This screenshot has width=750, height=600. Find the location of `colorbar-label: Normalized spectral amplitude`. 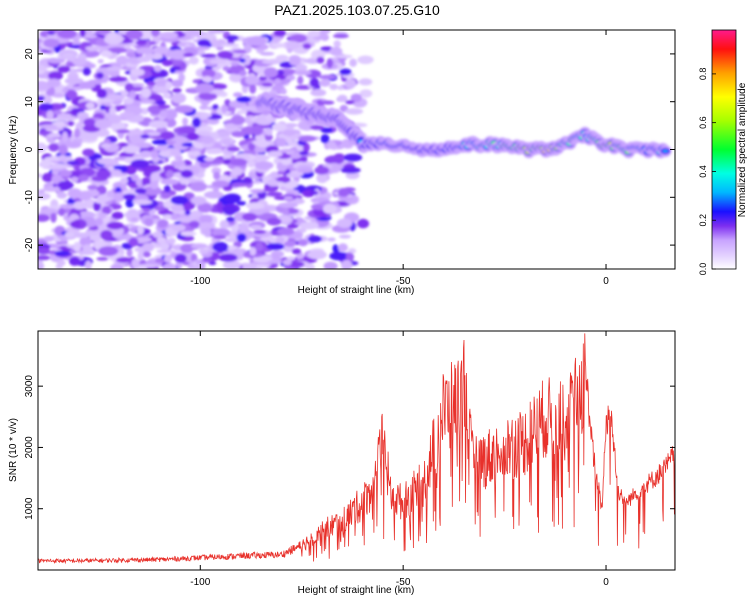

colorbar-label: Normalized spectral amplitude is located at coordinates (742, 149).